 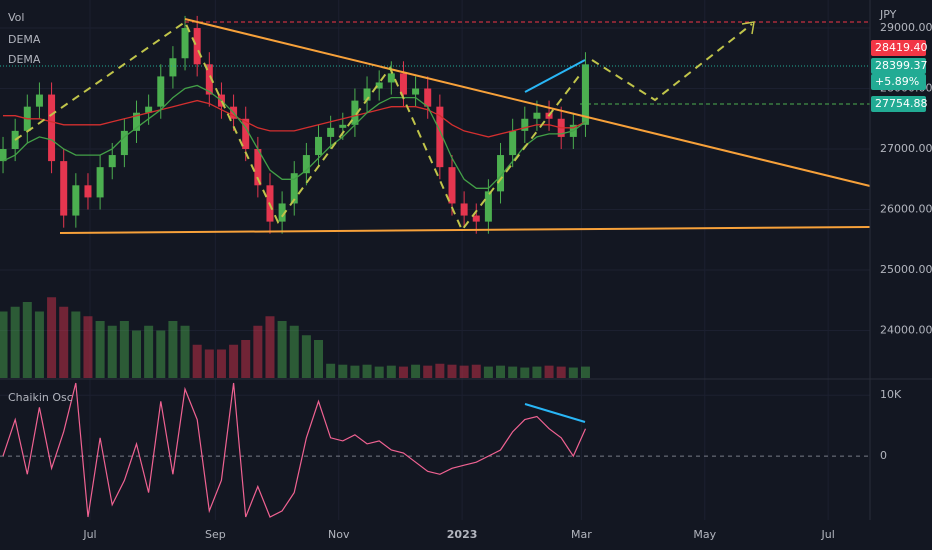 What do you see at coordinates (906, 330) in the screenshot?
I see `y-tick-label: 24000.00` at bounding box center [906, 330].